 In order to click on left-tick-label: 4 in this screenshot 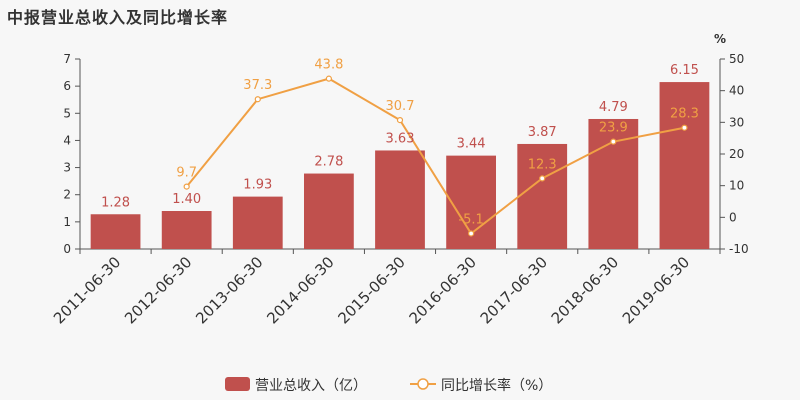, I will do `click(67, 140)`.